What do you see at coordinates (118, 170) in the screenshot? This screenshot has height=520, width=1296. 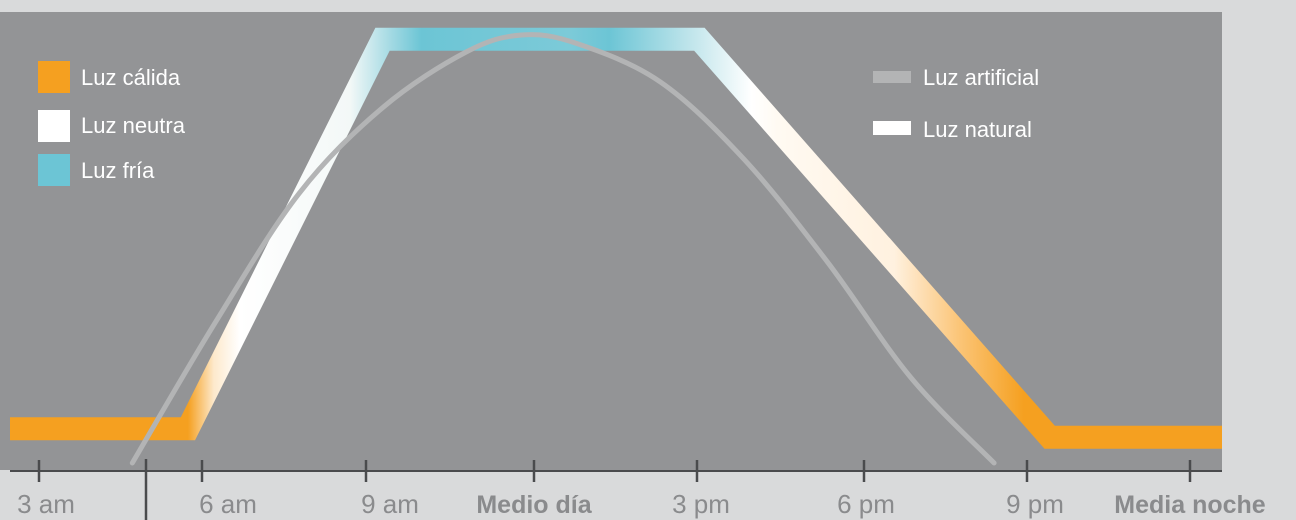 I see `legend-label-cold: Luz fría` at bounding box center [118, 170].